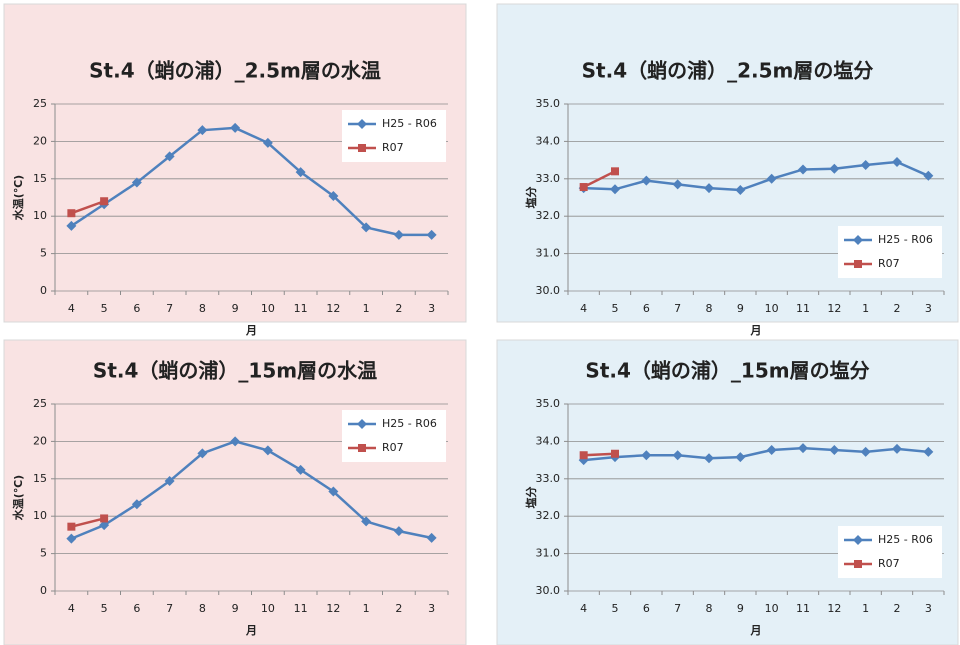  I want to click on y-axis-title: 塩分, so click(531, 198).